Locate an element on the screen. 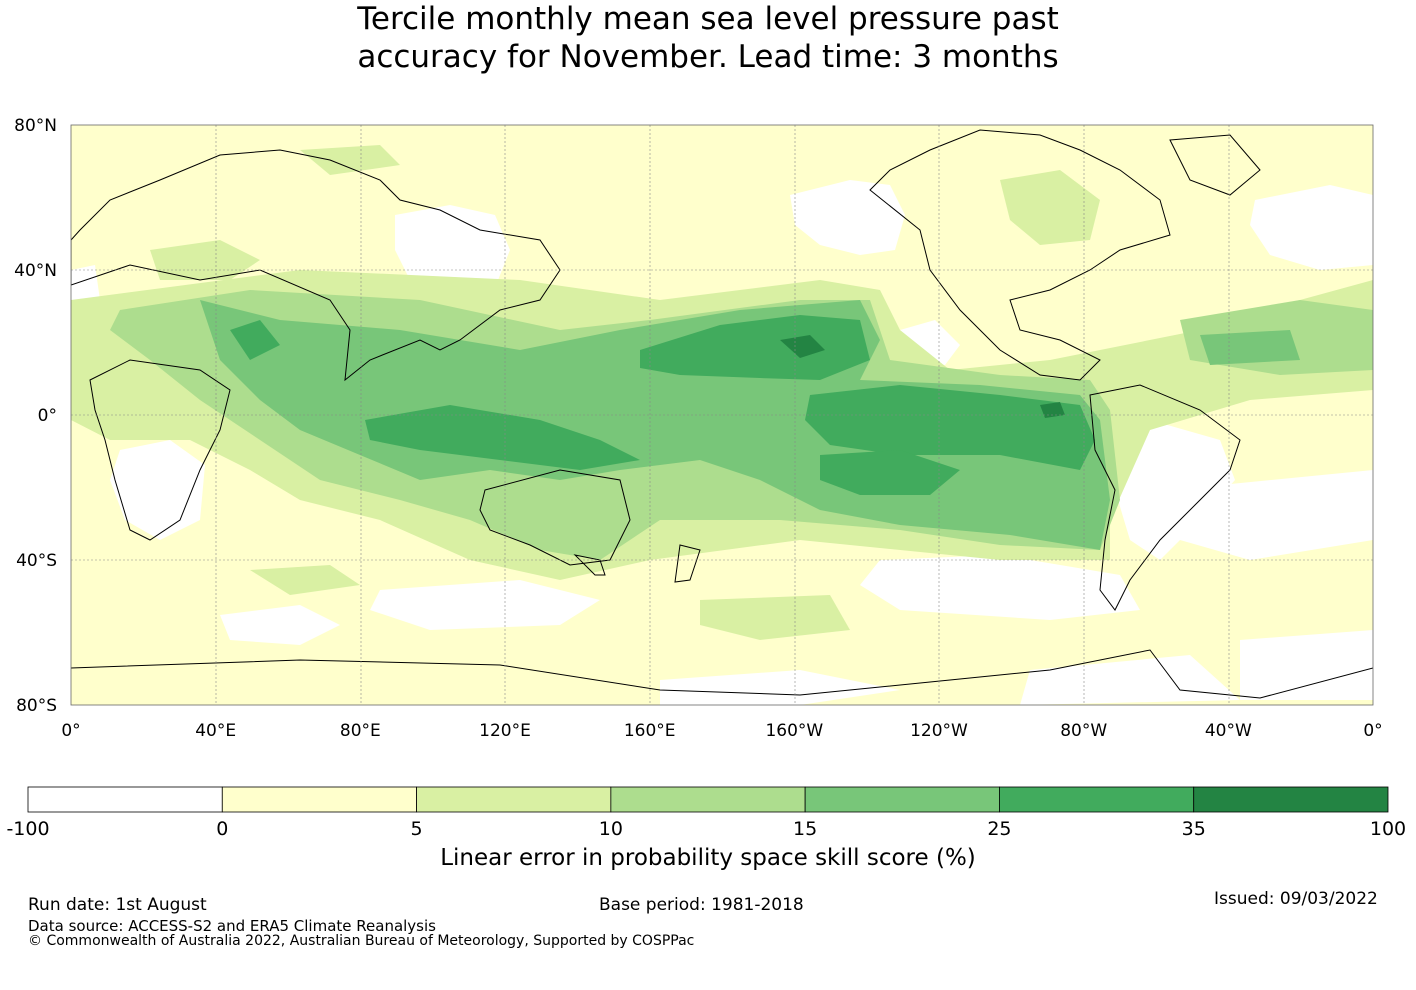 The image size is (1416, 990). lon-tick-label: 160°E is located at coordinates (650, 731).